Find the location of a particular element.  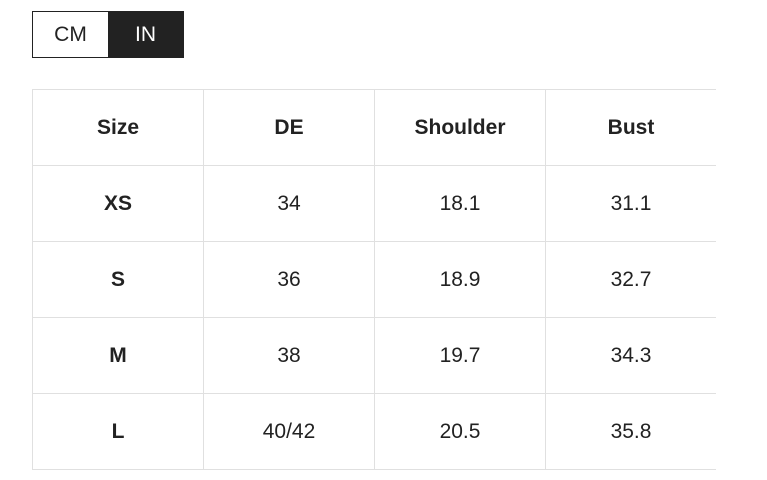

size-cell: L is located at coordinates (118, 431).